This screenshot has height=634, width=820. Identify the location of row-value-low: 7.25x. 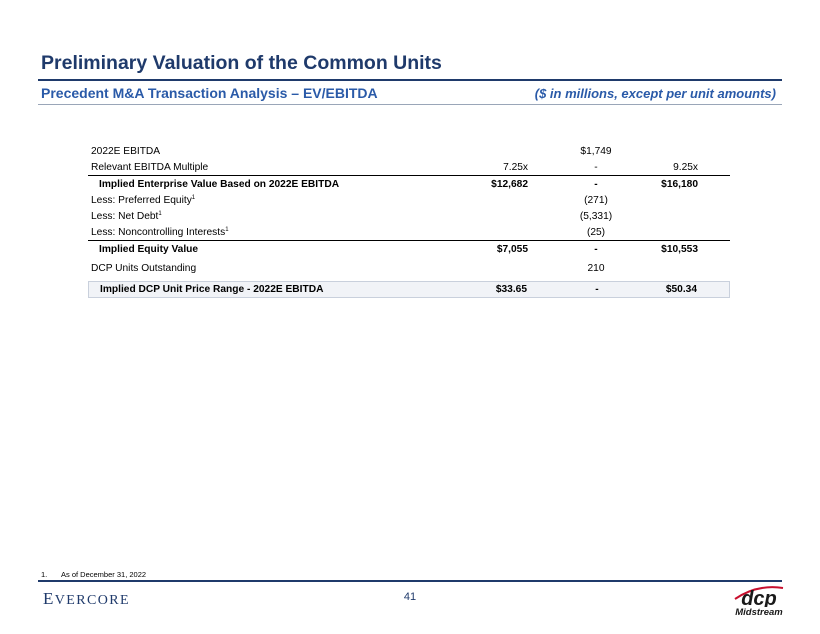
(515, 167).